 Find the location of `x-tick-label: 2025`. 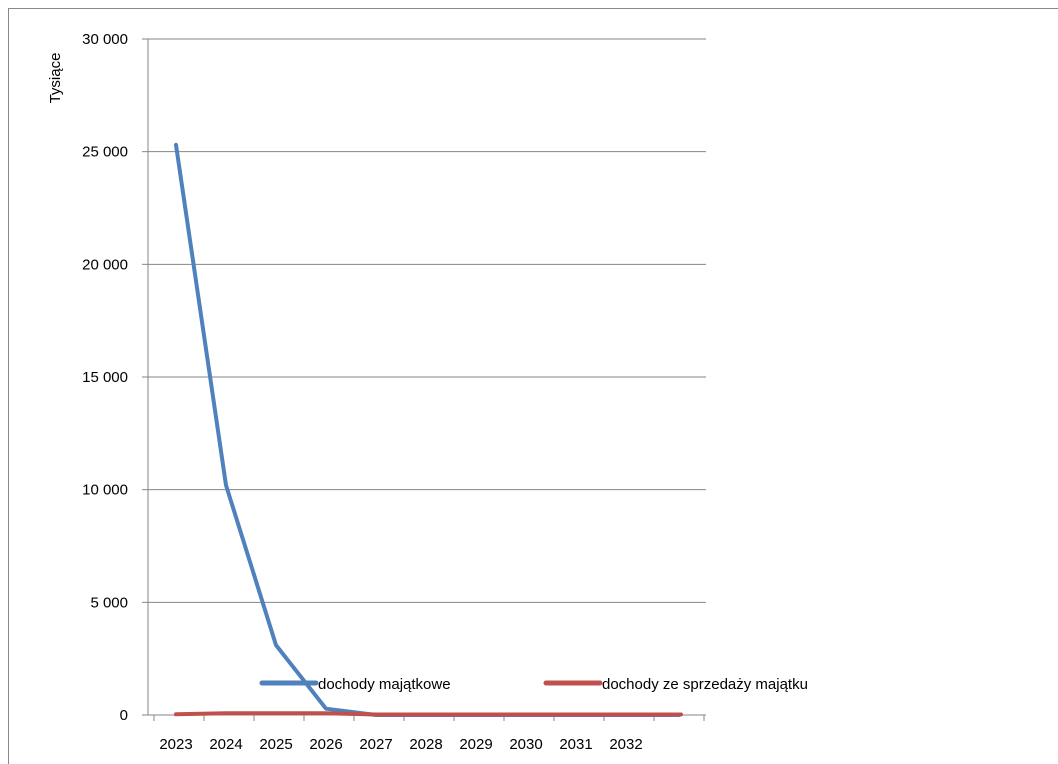

x-tick-label: 2025 is located at coordinates (275, 744).